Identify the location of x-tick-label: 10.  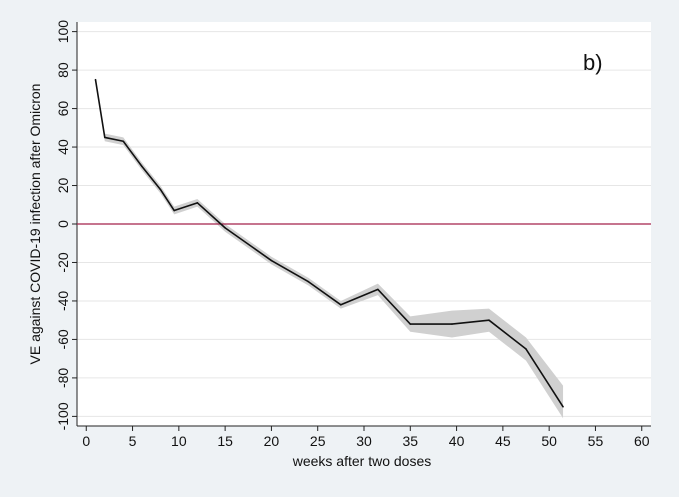
(179, 441).